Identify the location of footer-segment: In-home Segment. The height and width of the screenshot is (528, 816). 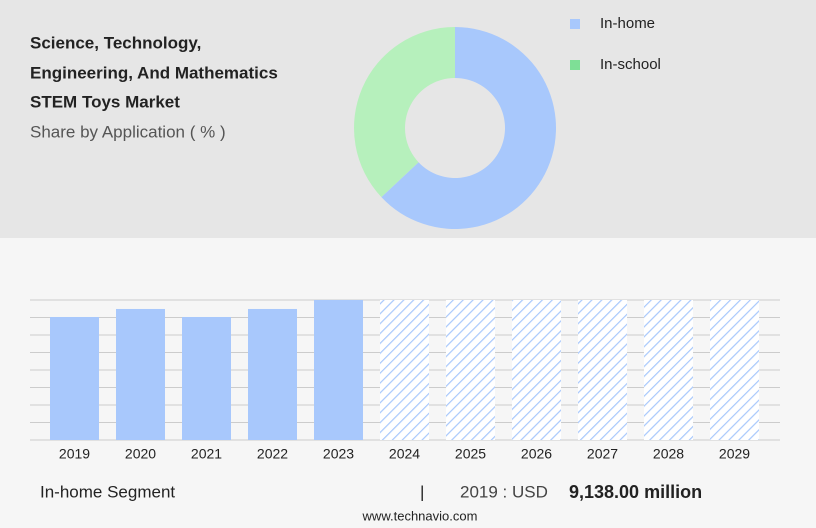
(107, 491).